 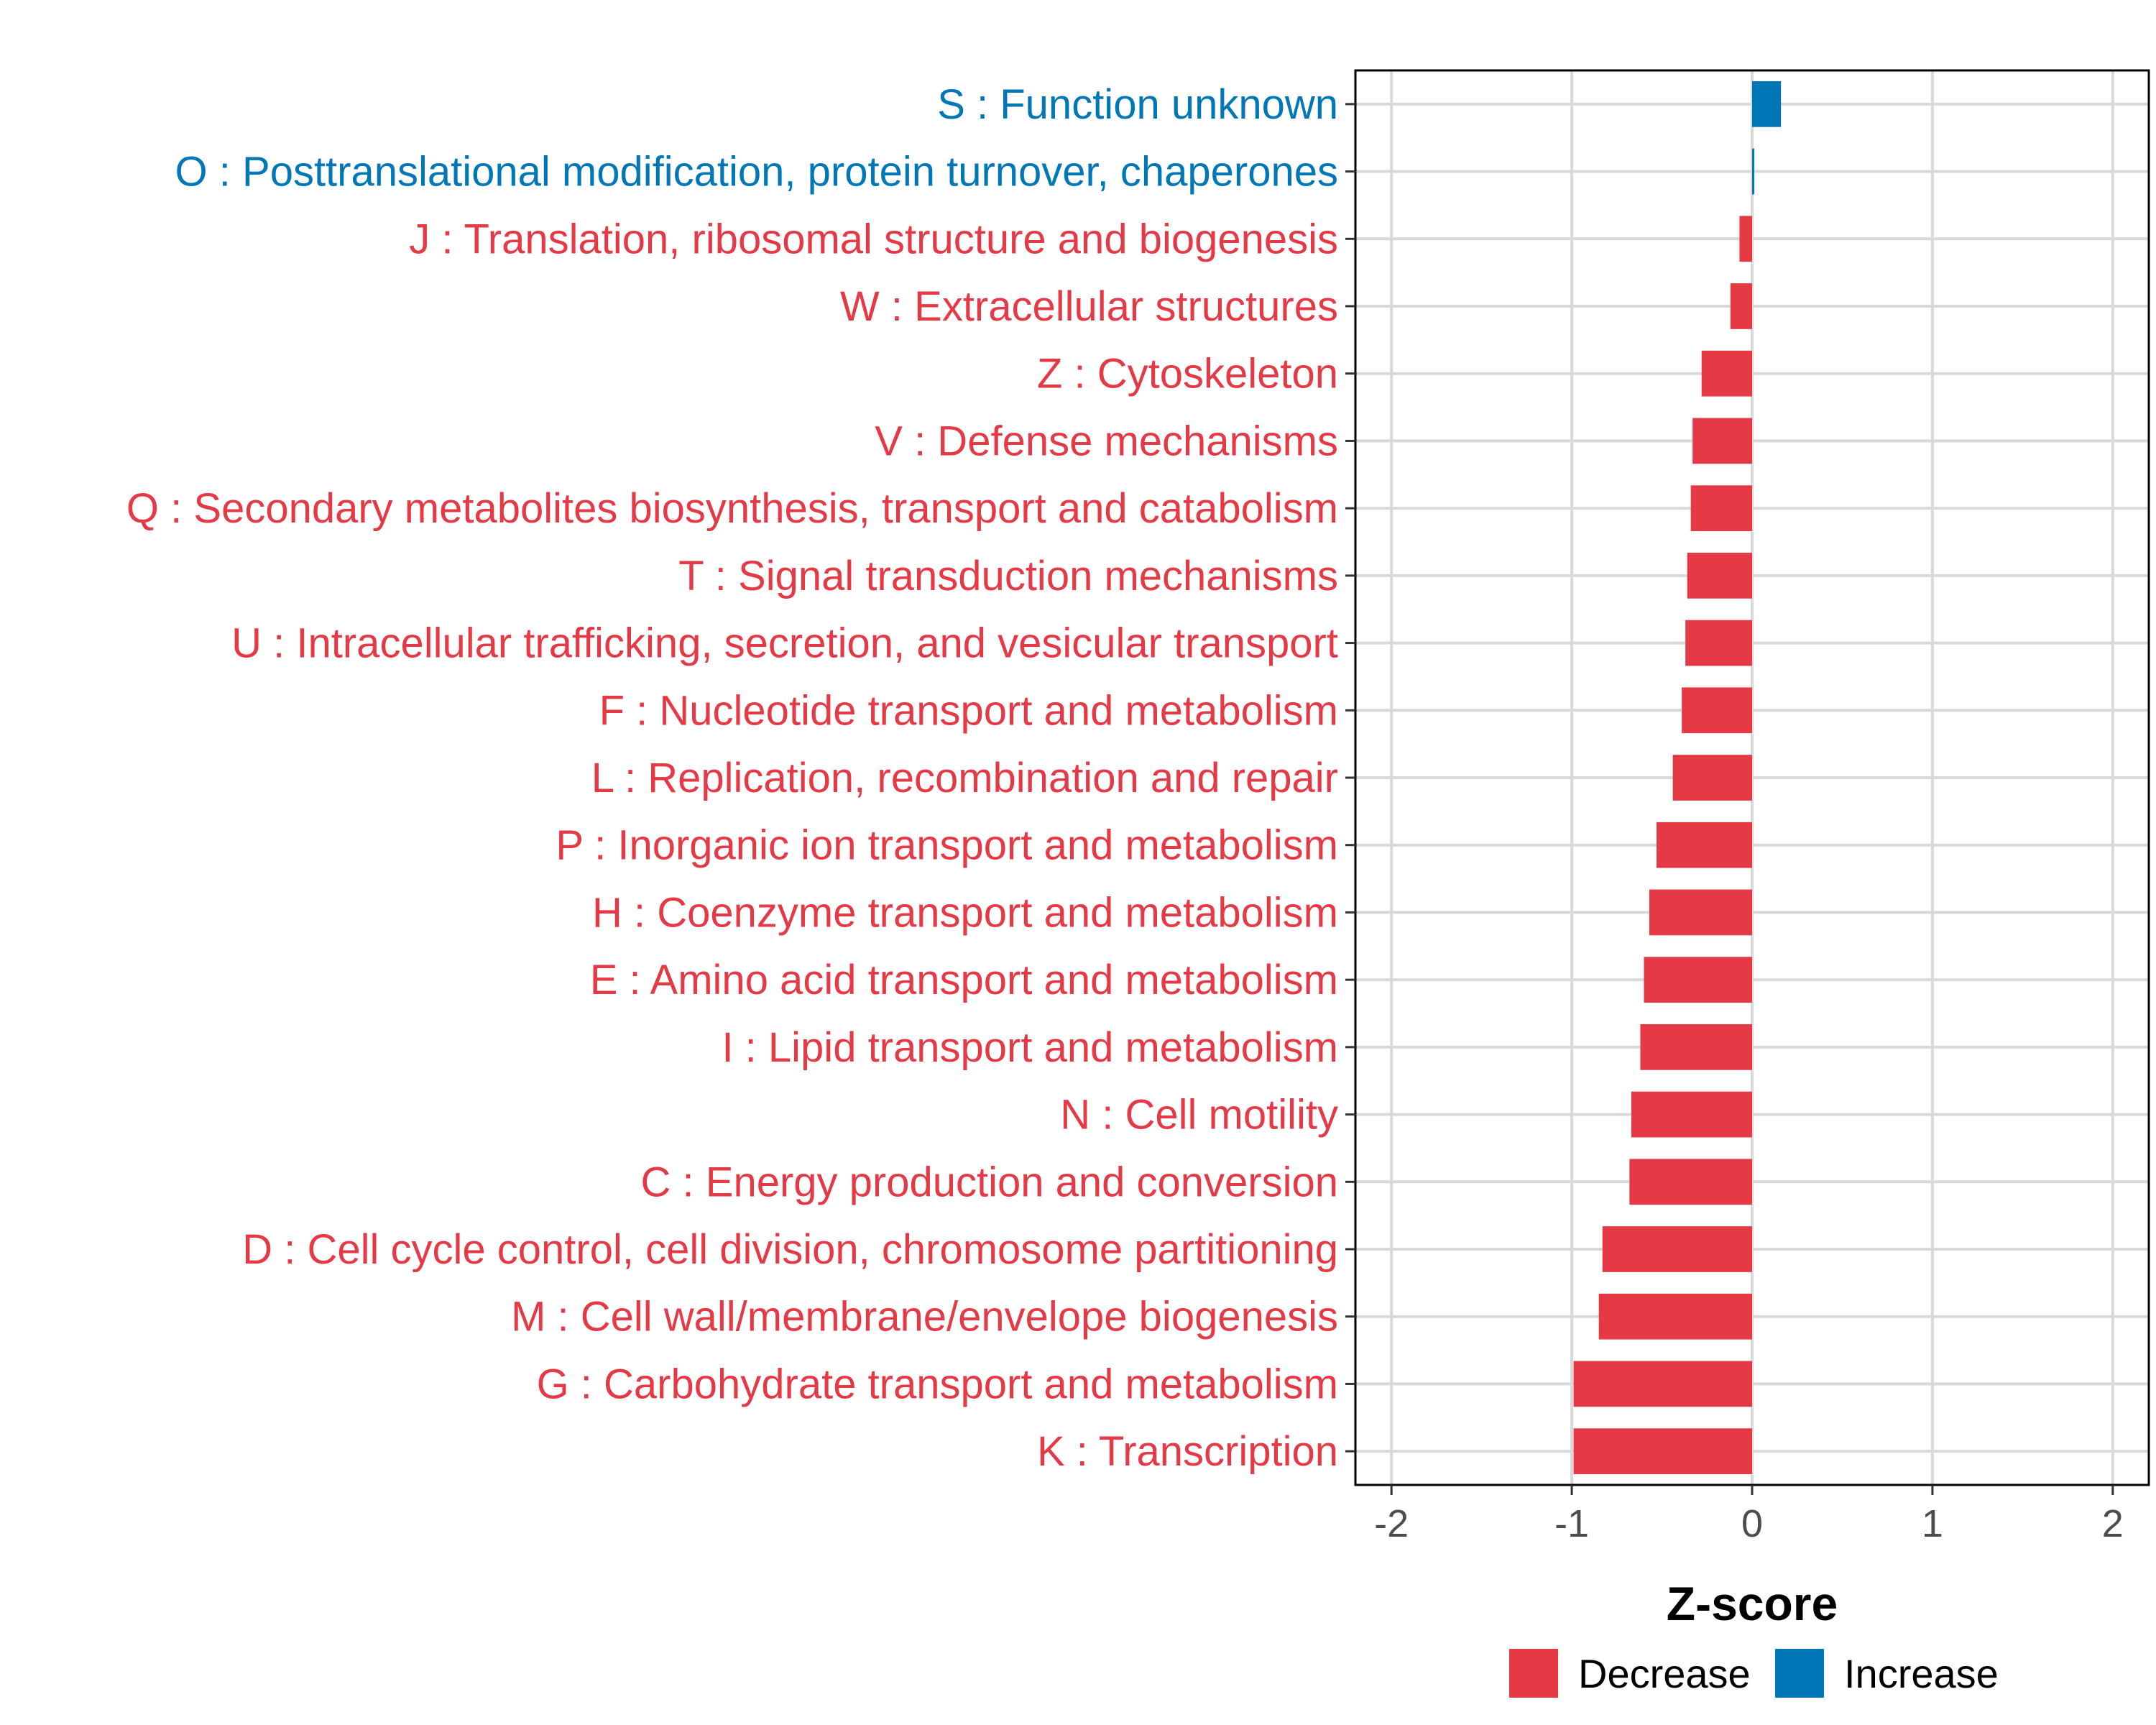 What do you see at coordinates (968, 710) in the screenshot?
I see `category-label: F : Nucleotide transport and metabolism` at bounding box center [968, 710].